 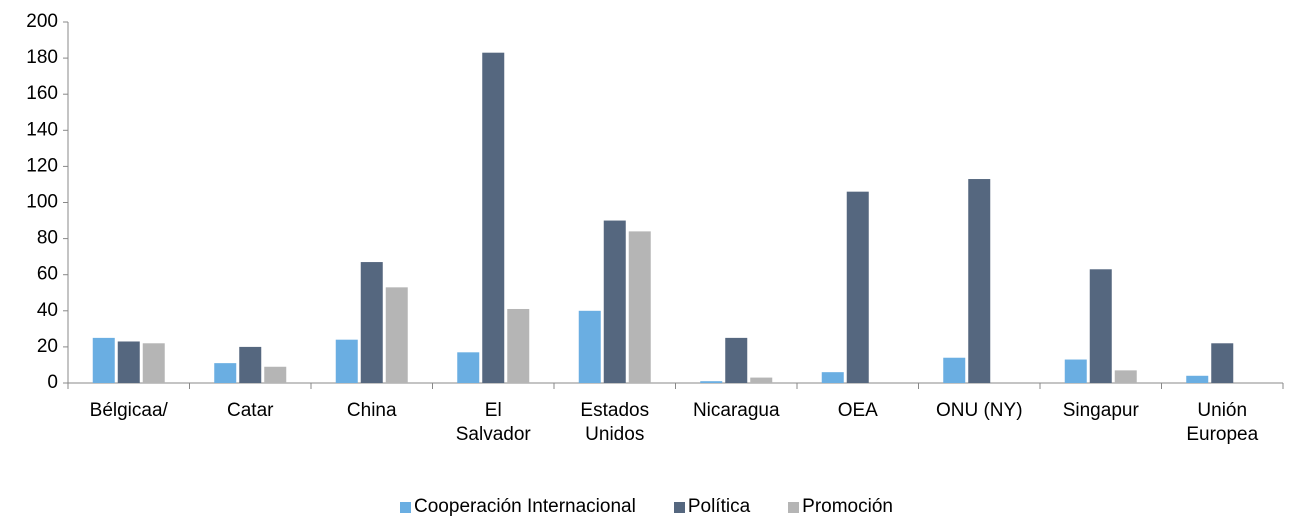 I want to click on y-tick-label: 60, so click(x=47, y=274).